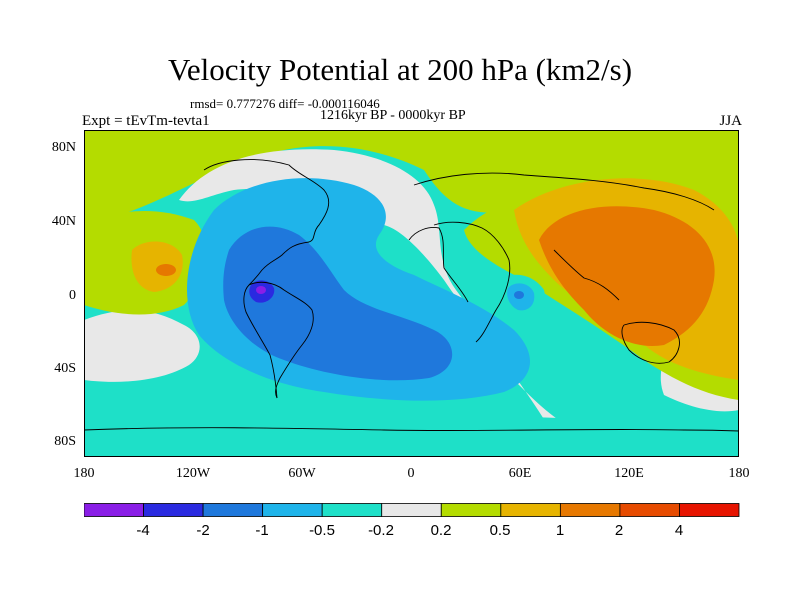 The height and width of the screenshot is (600, 800). I want to click on colorbar-label: 0.5, so click(500, 530).